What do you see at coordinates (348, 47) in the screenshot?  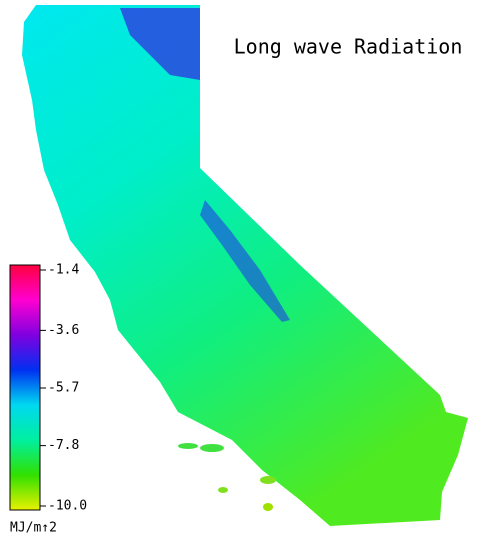 I see `map-title: Long wave Radiation` at bounding box center [348, 47].